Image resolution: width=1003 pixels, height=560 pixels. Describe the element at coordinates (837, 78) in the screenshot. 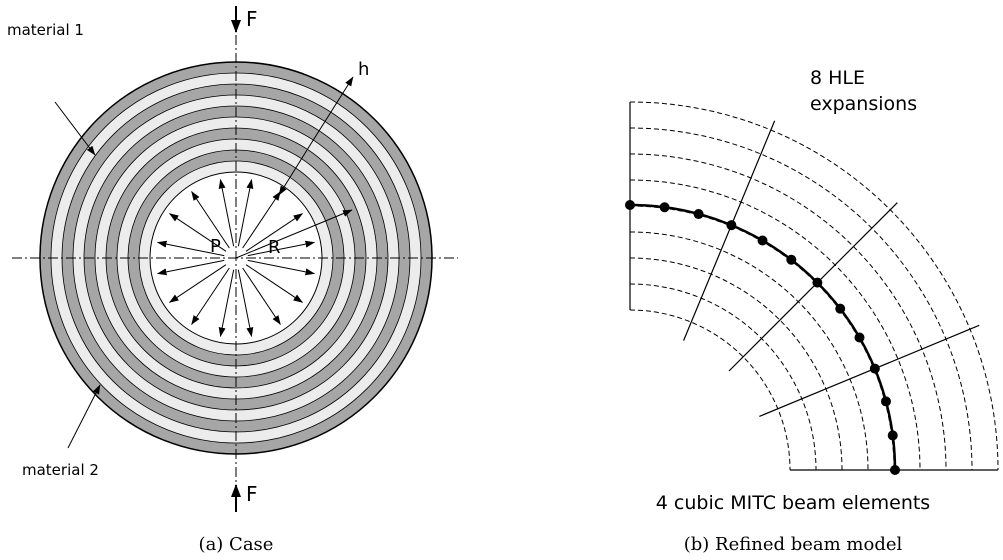

I see `hle-label-line1: 8 HLE` at that location.